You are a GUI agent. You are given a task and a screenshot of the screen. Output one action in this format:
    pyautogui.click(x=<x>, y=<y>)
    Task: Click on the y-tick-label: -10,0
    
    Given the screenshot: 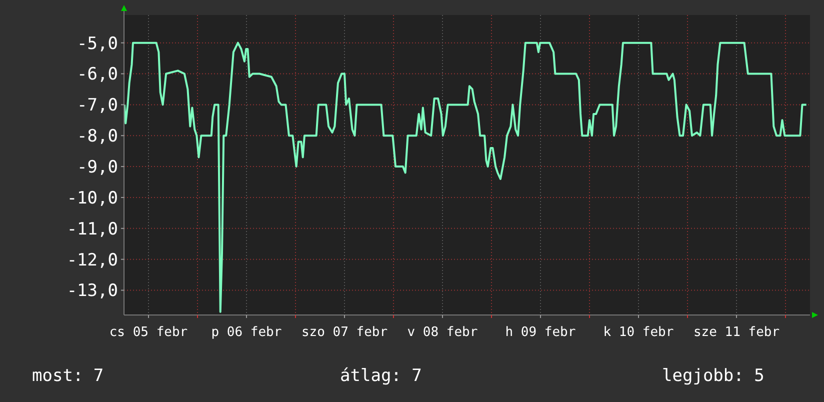 What is the action you would take?
    pyautogui.click(x=92, y=198)
    